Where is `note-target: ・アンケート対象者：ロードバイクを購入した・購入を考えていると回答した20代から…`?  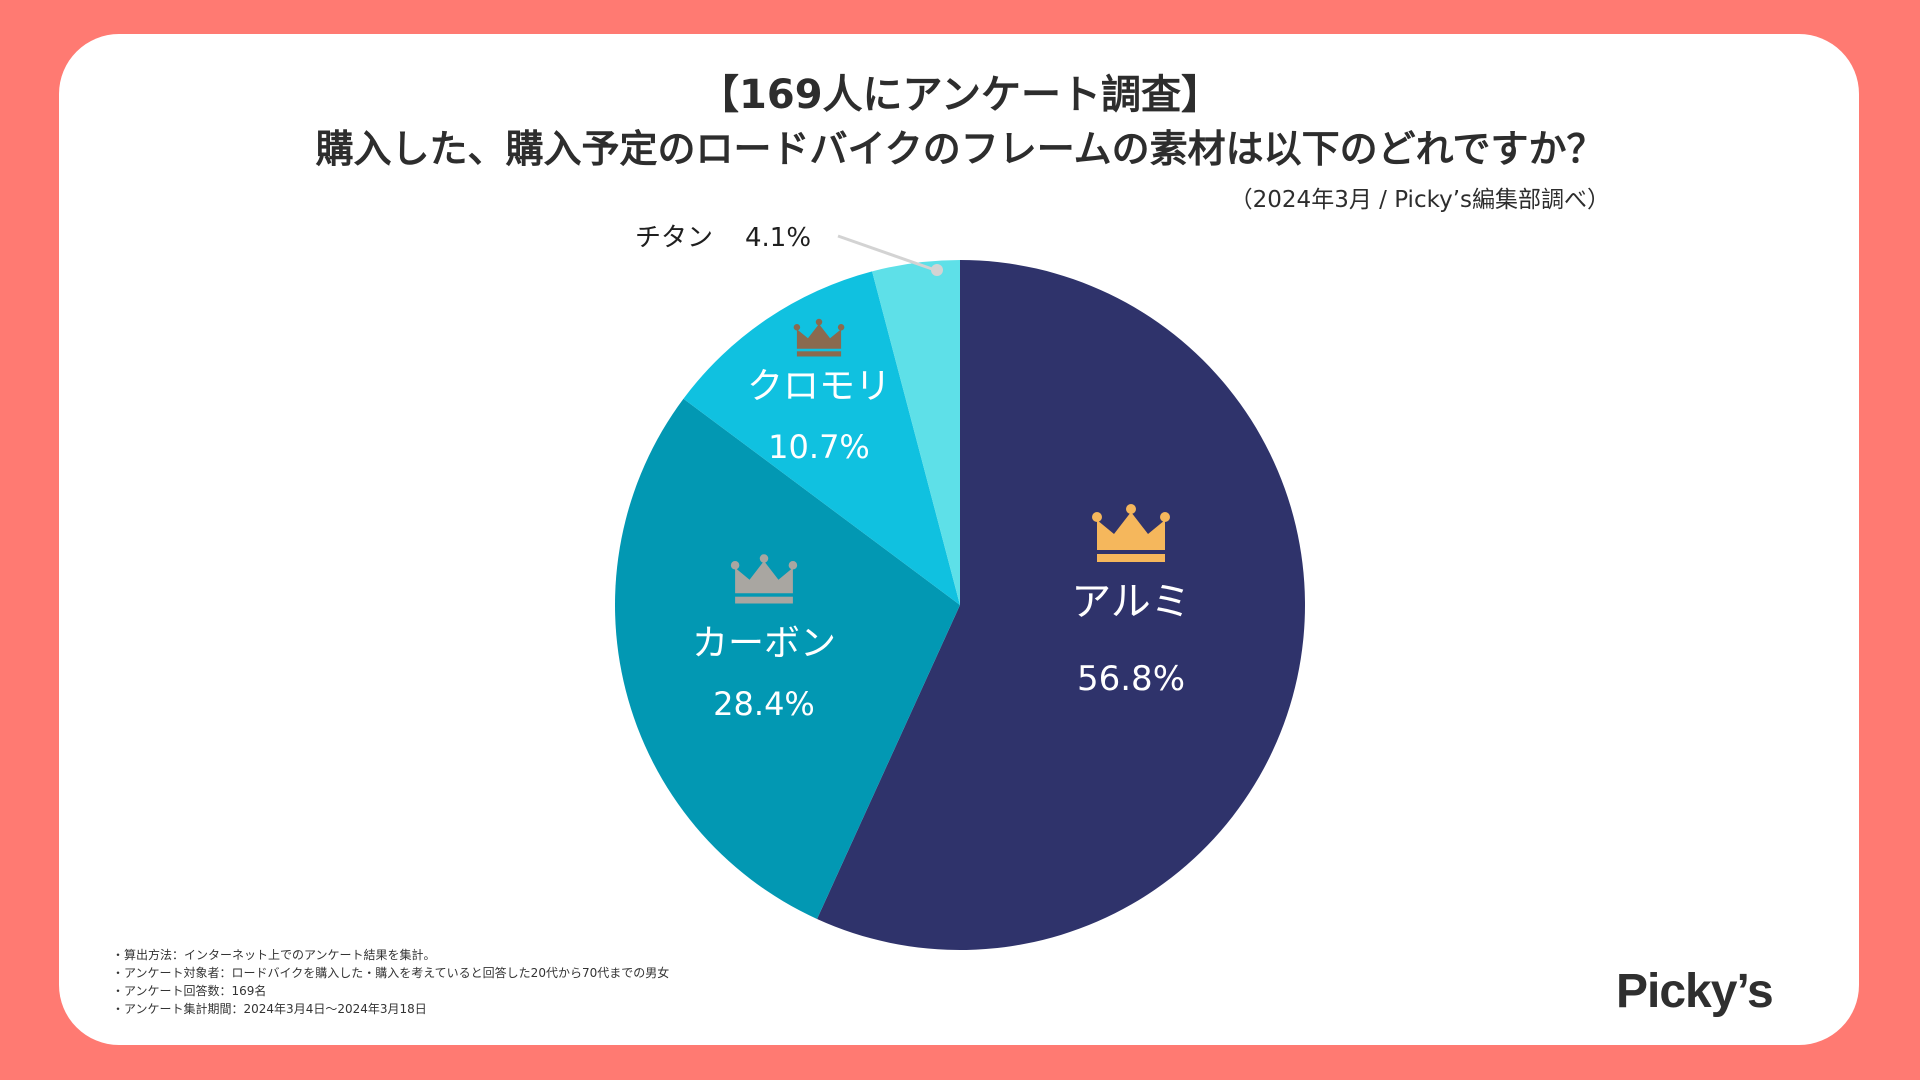 note-target: ・アンケート対象者：ロードバイクを購入した・購入を考えていると回答した20代から… is located at coordinates (391, 973).